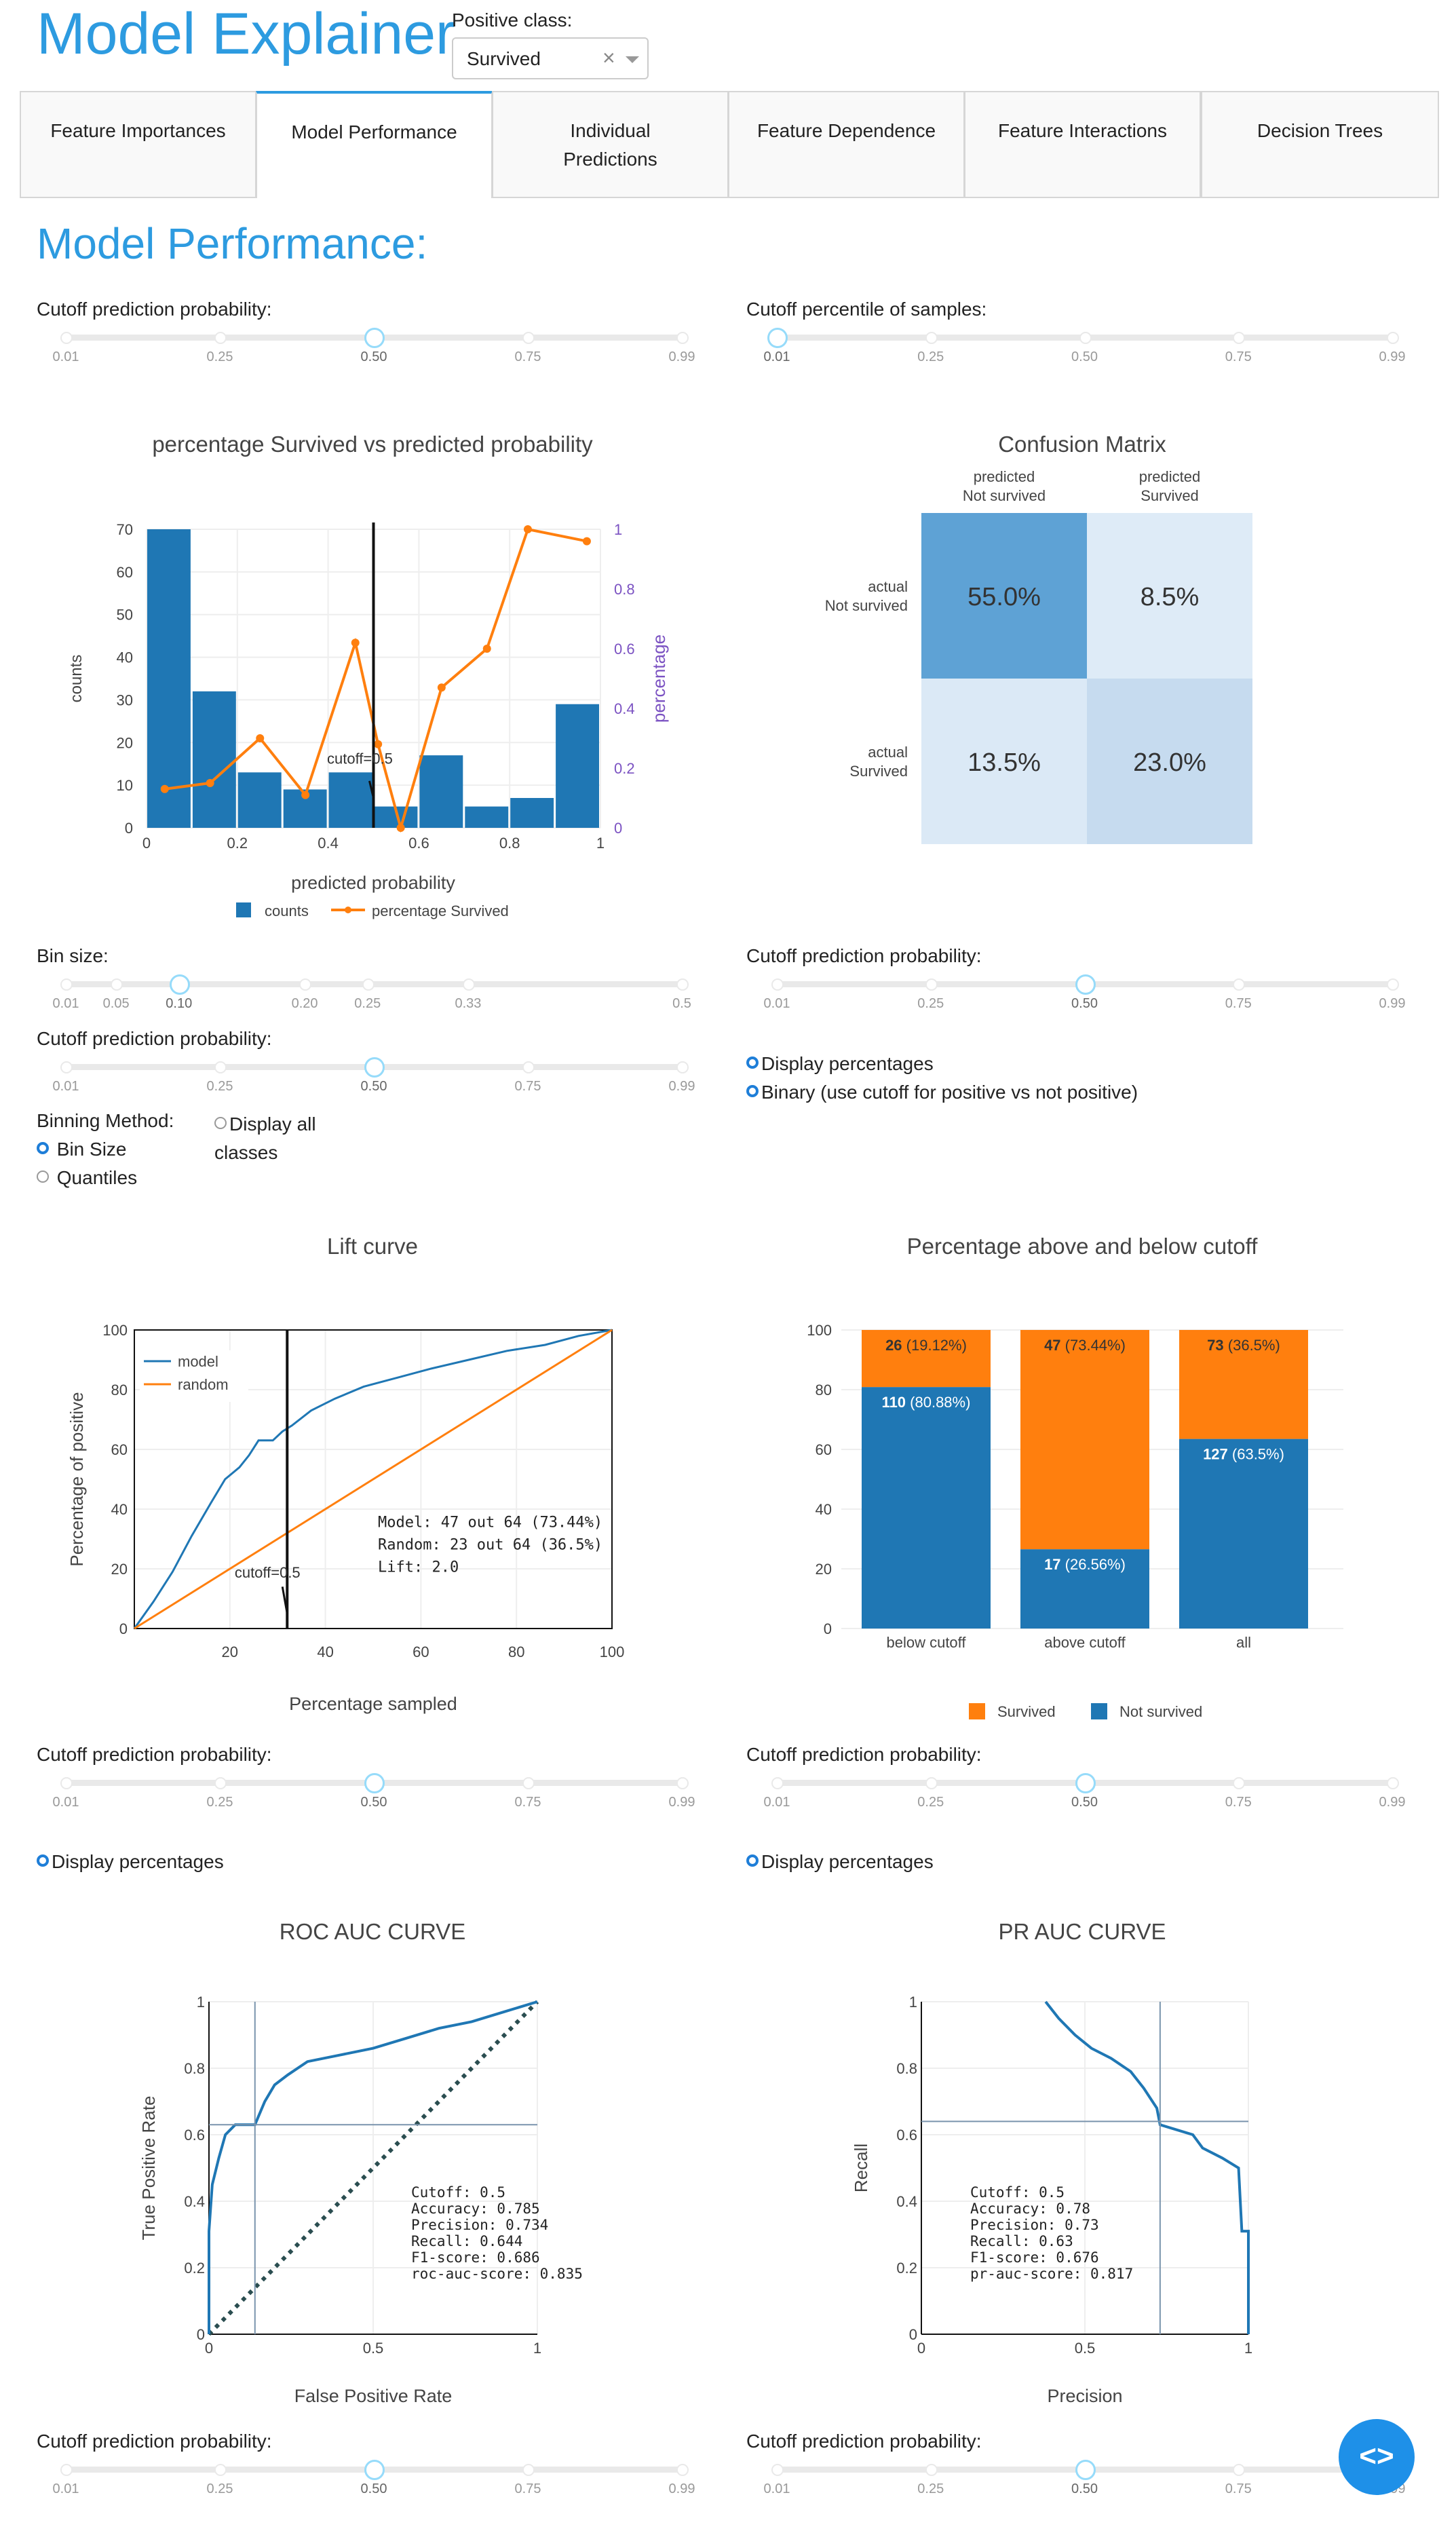 This screenshot has height=2531, width=1456. Describe the element at coordinates (516, 1652) in the screenshot. I see `x-tick-label: 80` at that location.